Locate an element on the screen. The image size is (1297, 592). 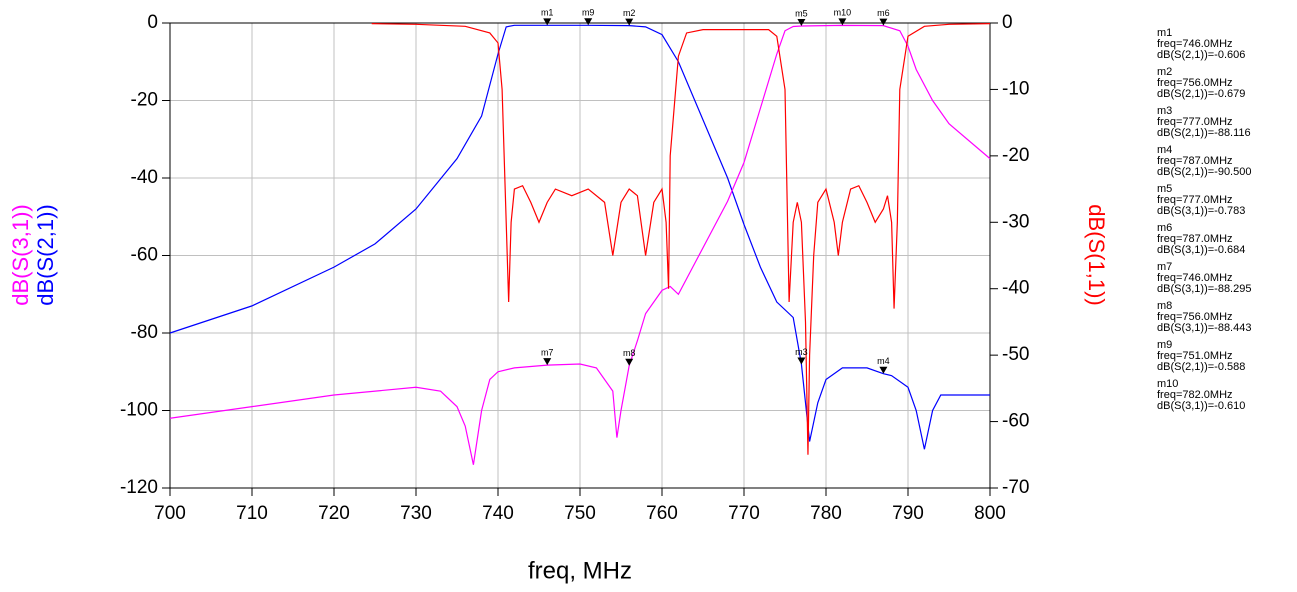
axis-label: dB(S(3,1)) is located at coordinates (20, 254).